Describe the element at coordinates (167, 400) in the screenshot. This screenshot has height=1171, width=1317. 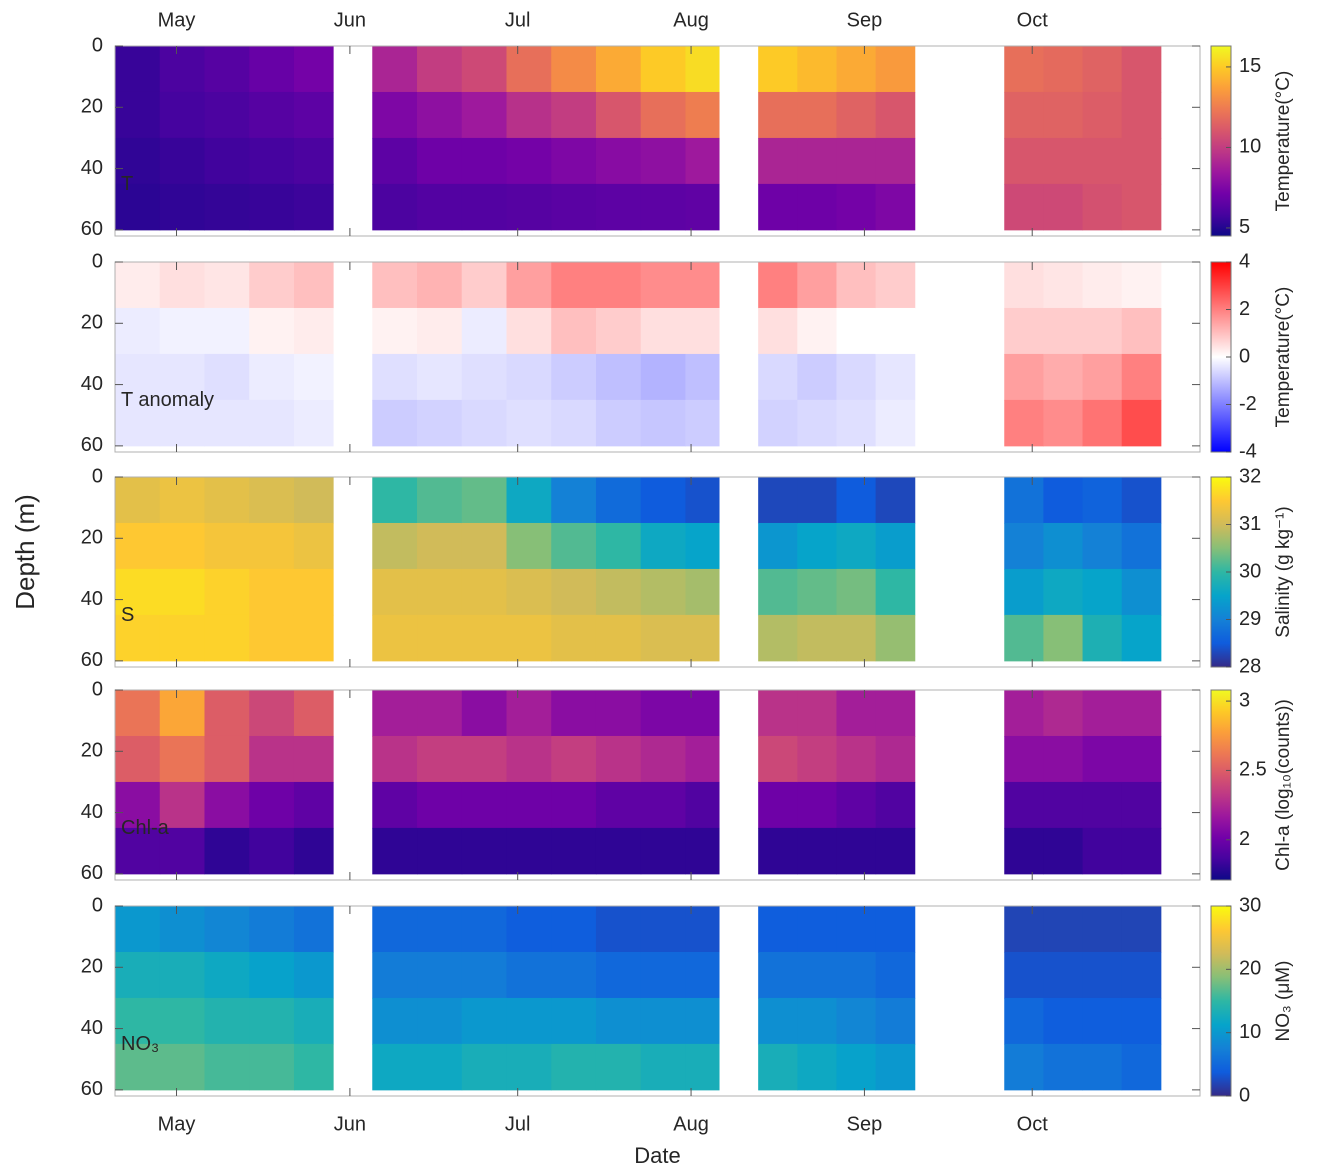
I see `panel-label: T anomaly` at that location.